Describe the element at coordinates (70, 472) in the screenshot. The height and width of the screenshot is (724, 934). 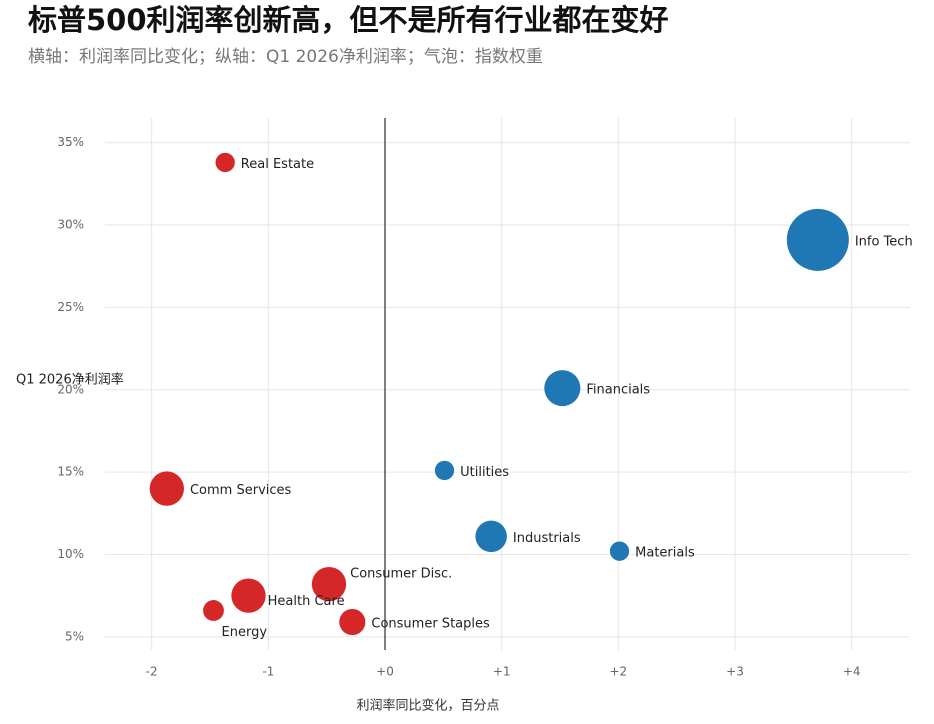
I see `y-tick-label: 15%` at that location.